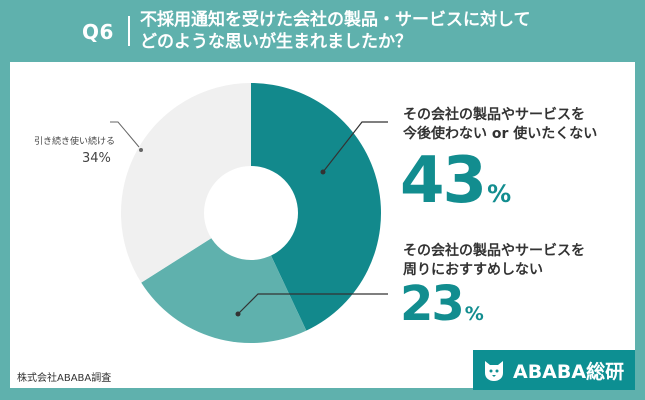  I want to click on donut-hole, so click(251, 213).